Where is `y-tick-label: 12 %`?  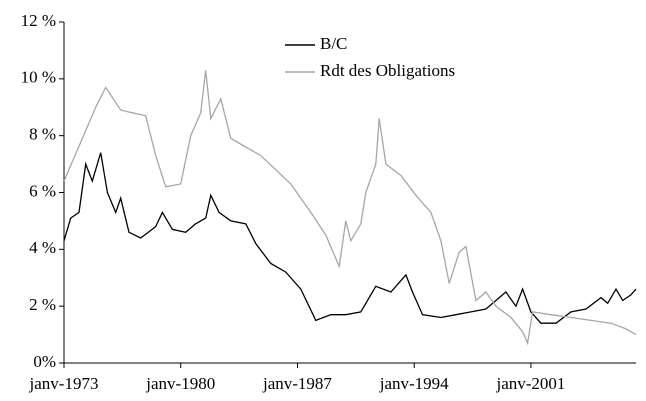 y-tick-label: 12 % is located at coordinates (38, 20).